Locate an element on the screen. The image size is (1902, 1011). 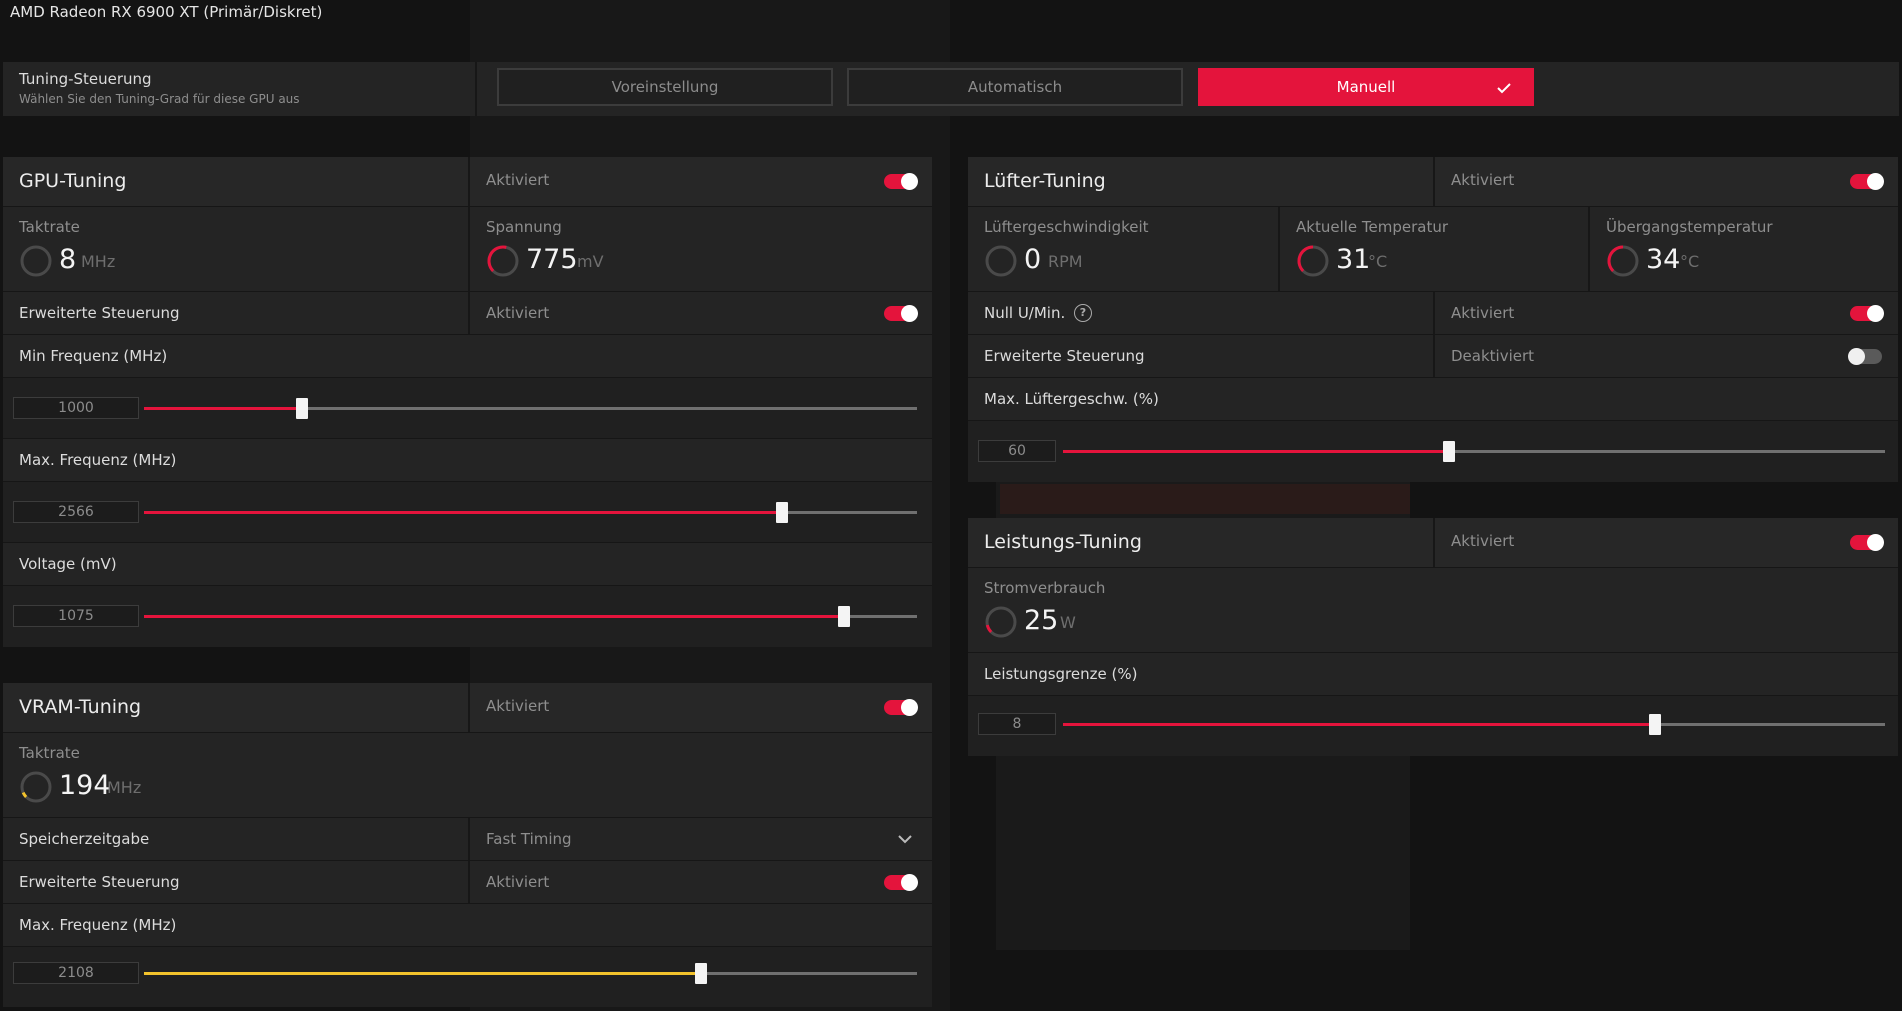
voltage-input: 1075 is located at coordinates (76, 616).